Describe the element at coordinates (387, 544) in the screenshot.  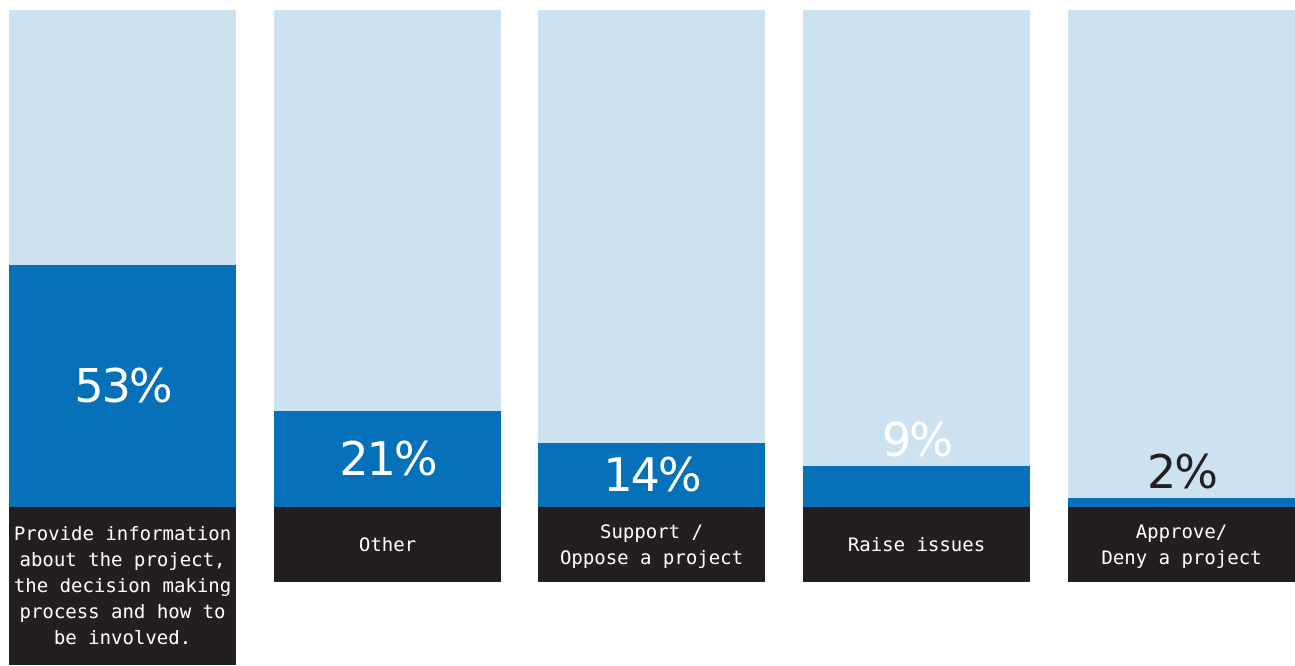
I see `category-label: Other` at that location.